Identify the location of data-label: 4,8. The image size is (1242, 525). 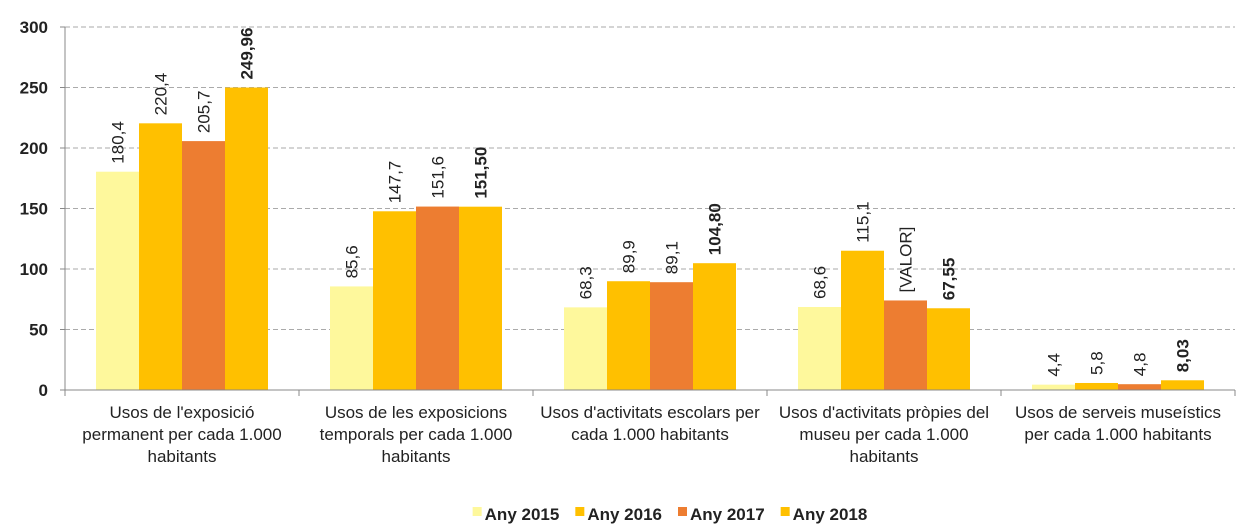
(1140, 365).